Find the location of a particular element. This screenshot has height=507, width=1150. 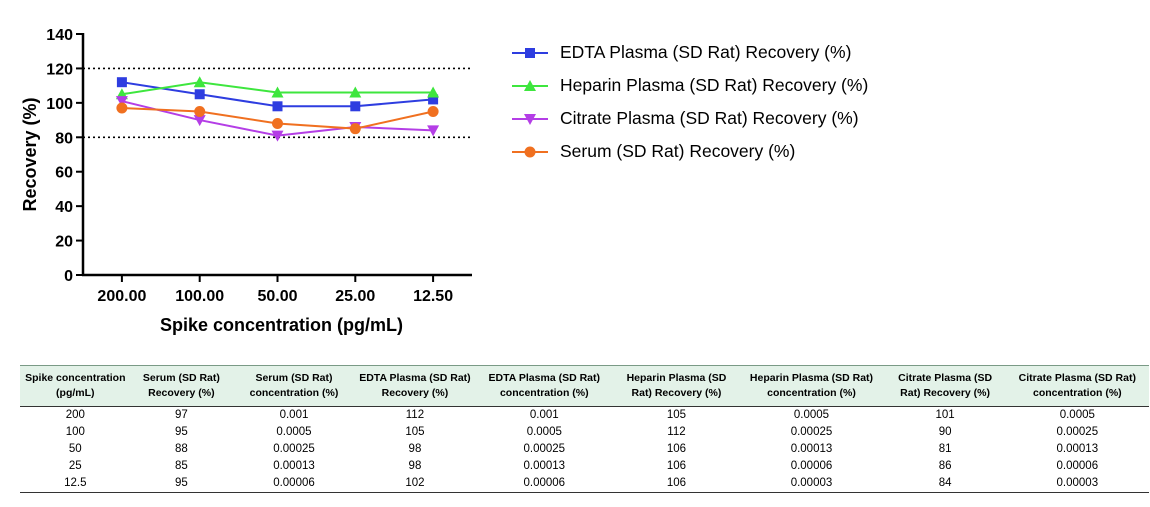

table-cell: 12.5 is located at coordinates (75, 484).